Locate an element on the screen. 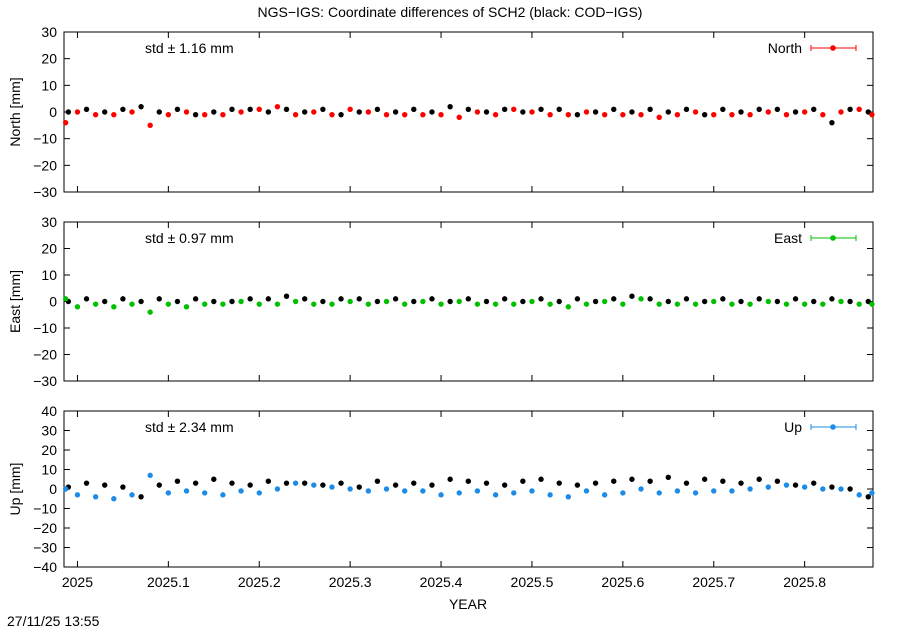 The width and height of the screenshot is (900, 630). legend: Up is located at coordinates (820, 427).